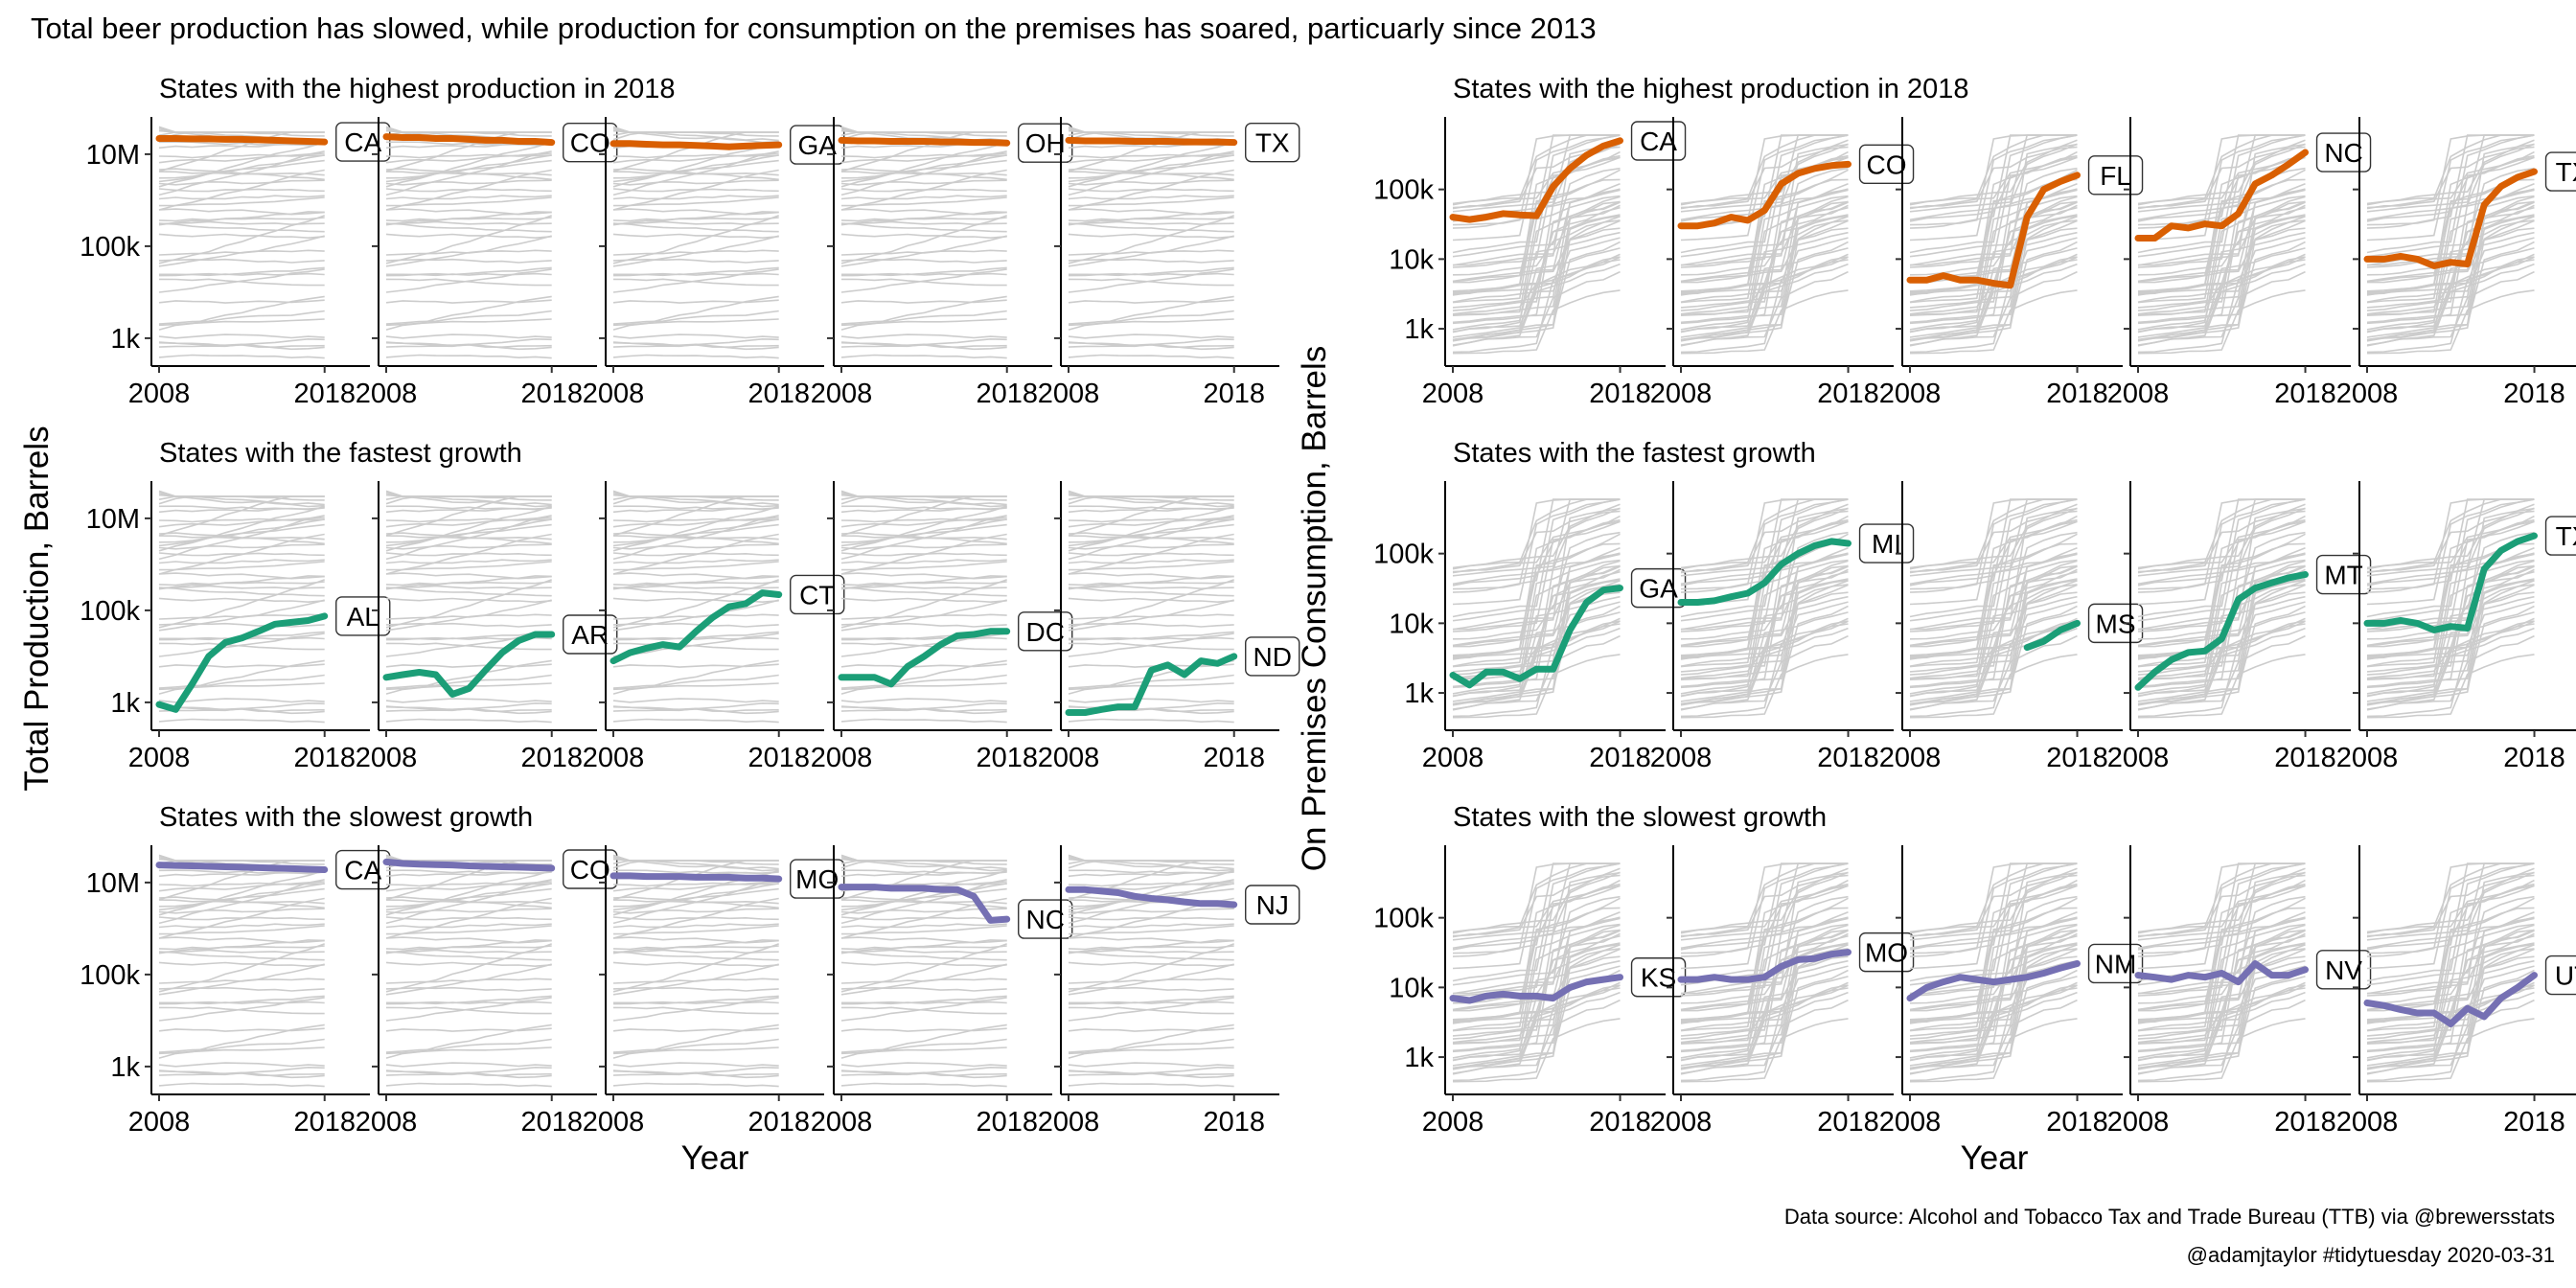  What do you see at coordinates (110, 975) in the screenshot?
I see `y-tick-label: 100k` at bounding box center [110, 975].